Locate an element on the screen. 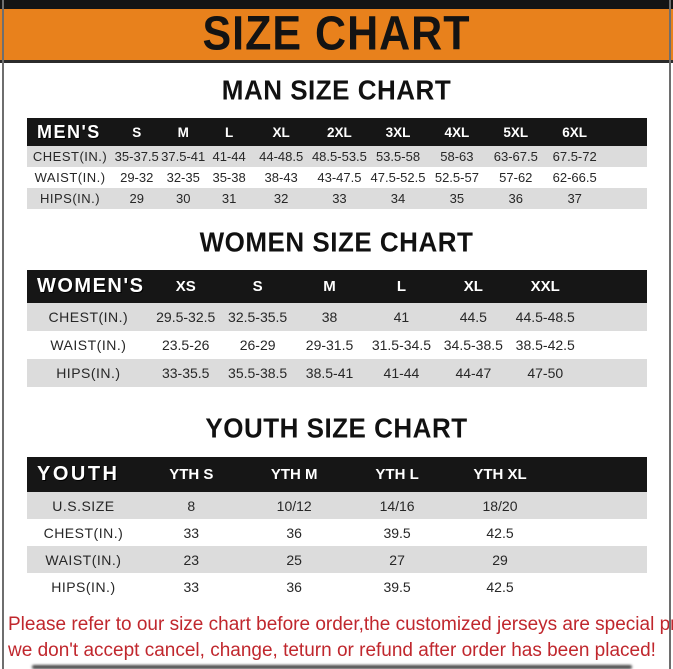 This screenshot has height=669, width=673. size-value-cell: 31 is located at coordinates (229, 198).